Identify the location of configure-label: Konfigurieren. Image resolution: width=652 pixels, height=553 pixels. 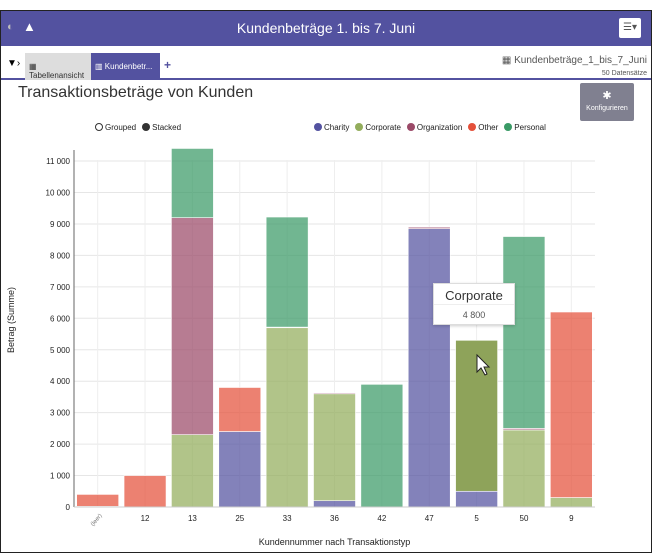
(607, 108).